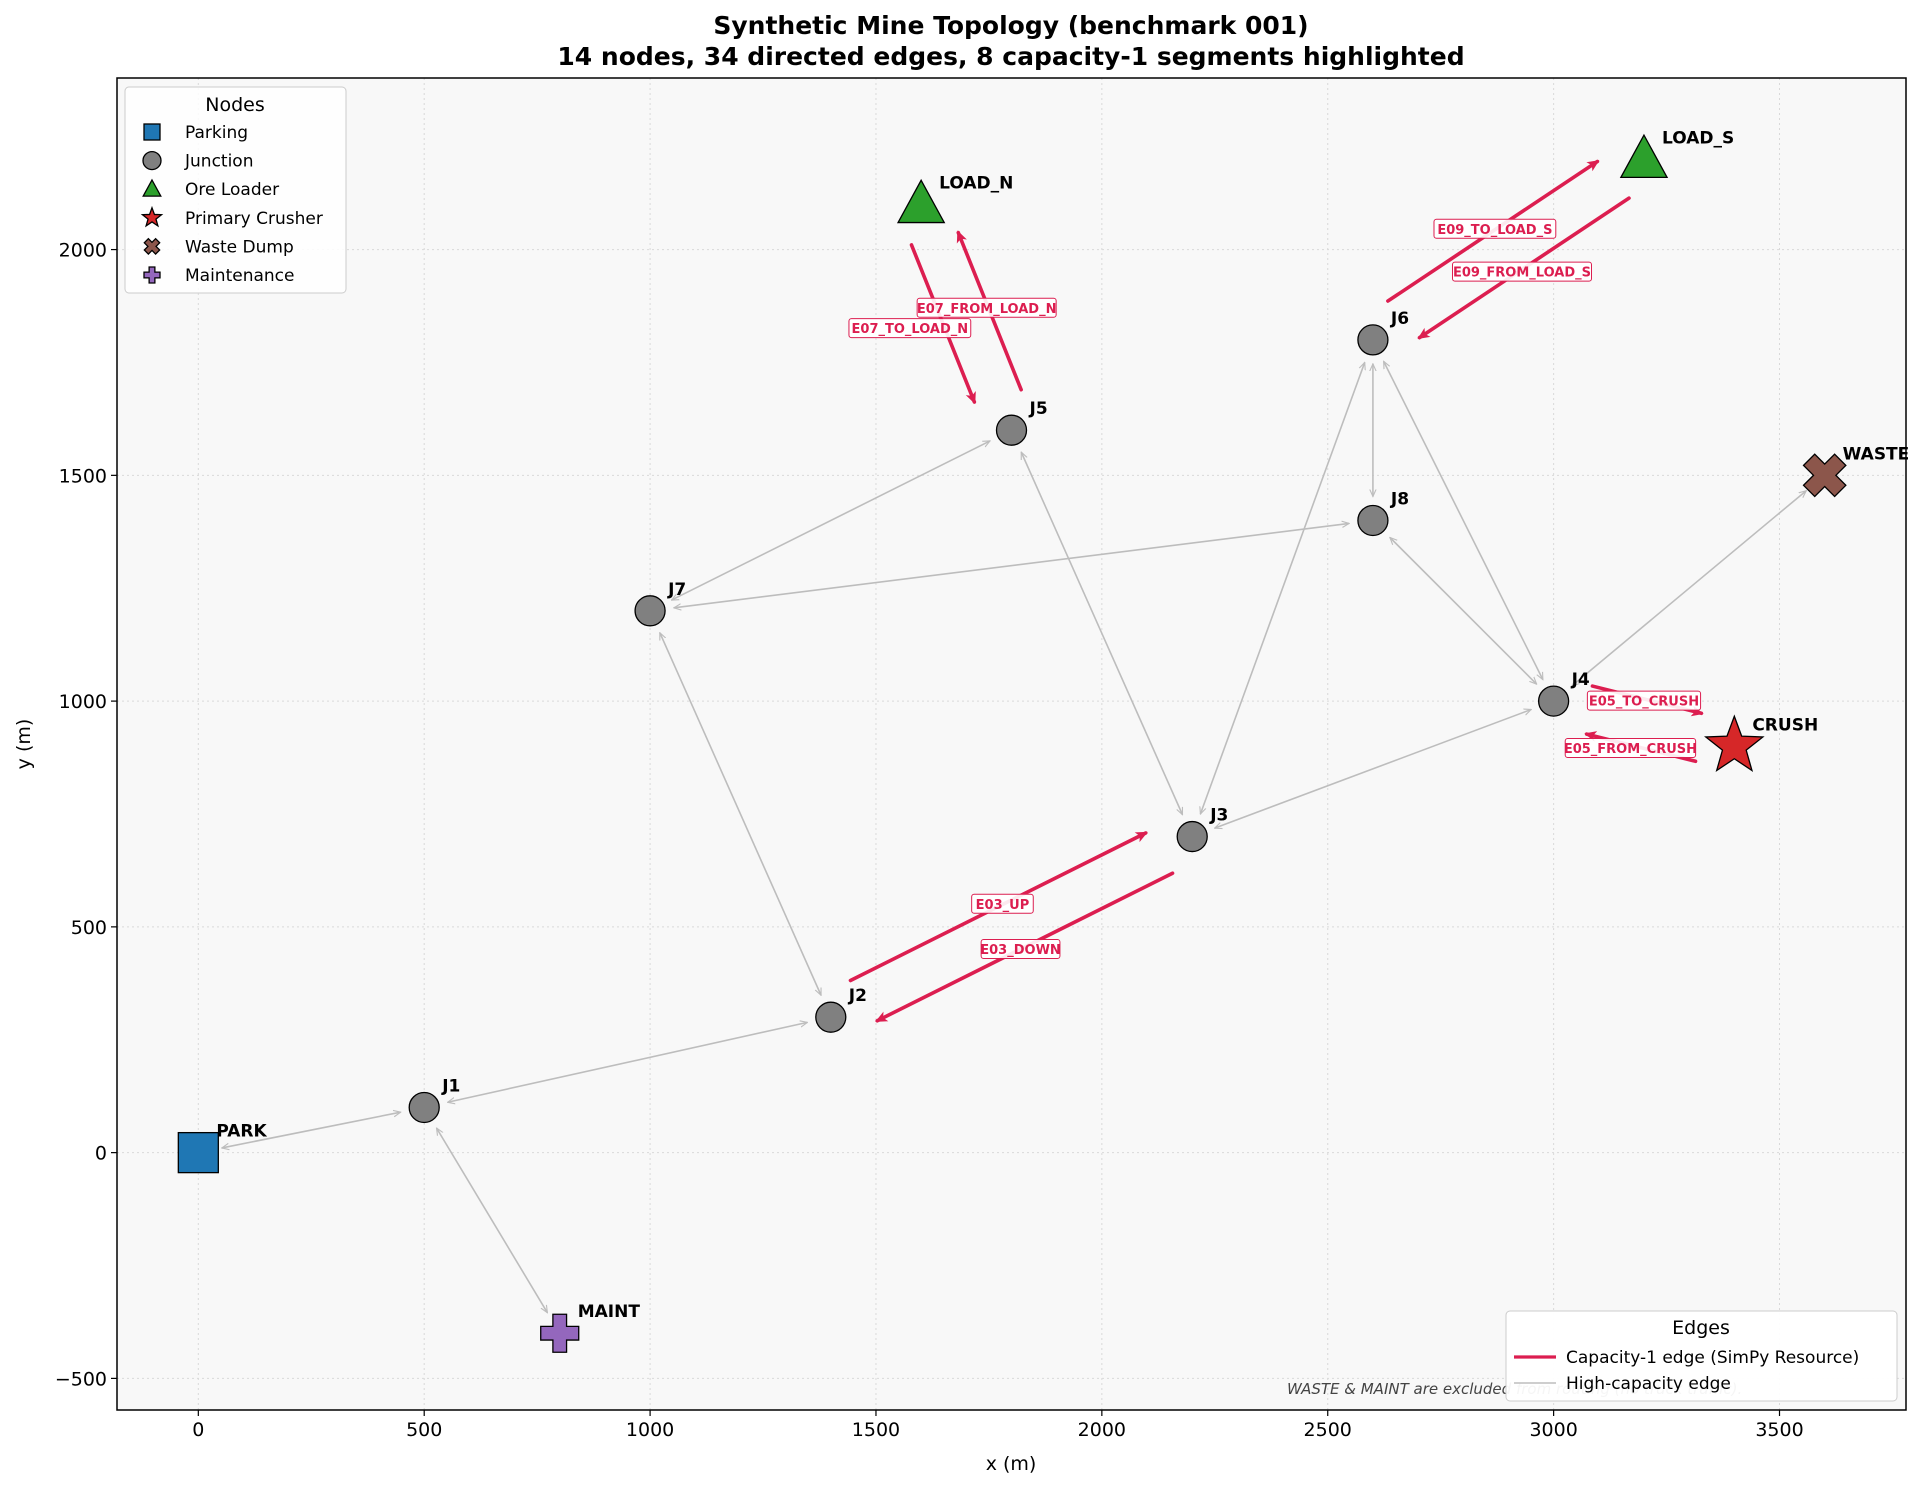 This screenshot has height=1485, width=1922. I want to click on edge-tag-e05-to-crush: E05_TO_CRUSH, so click(1644, 700).